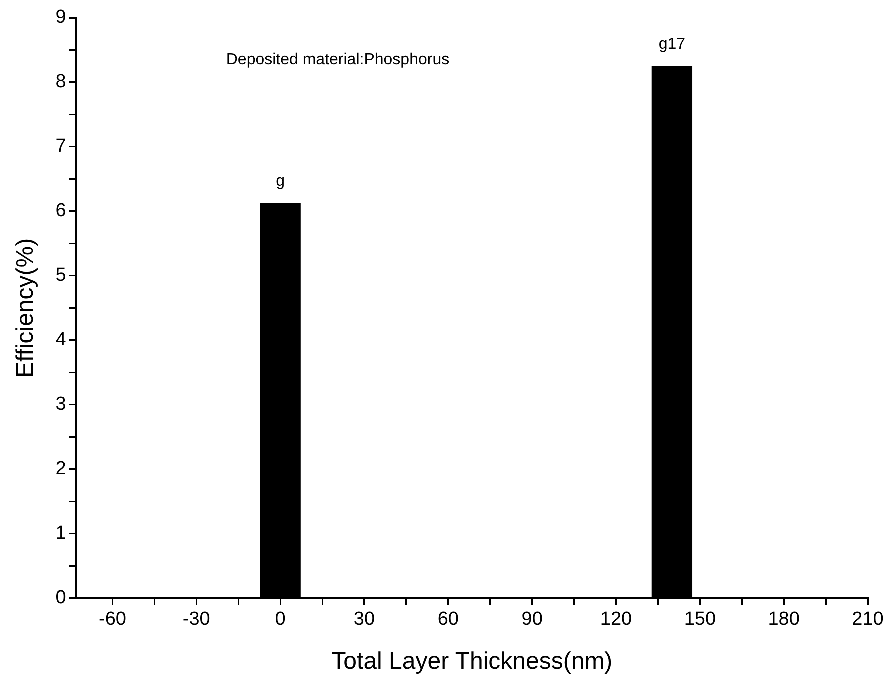 Image resolution: width=890 pixels, height=691 pixels. I want to click on y-axis-title: Efficiency(%), so click(26, 308).